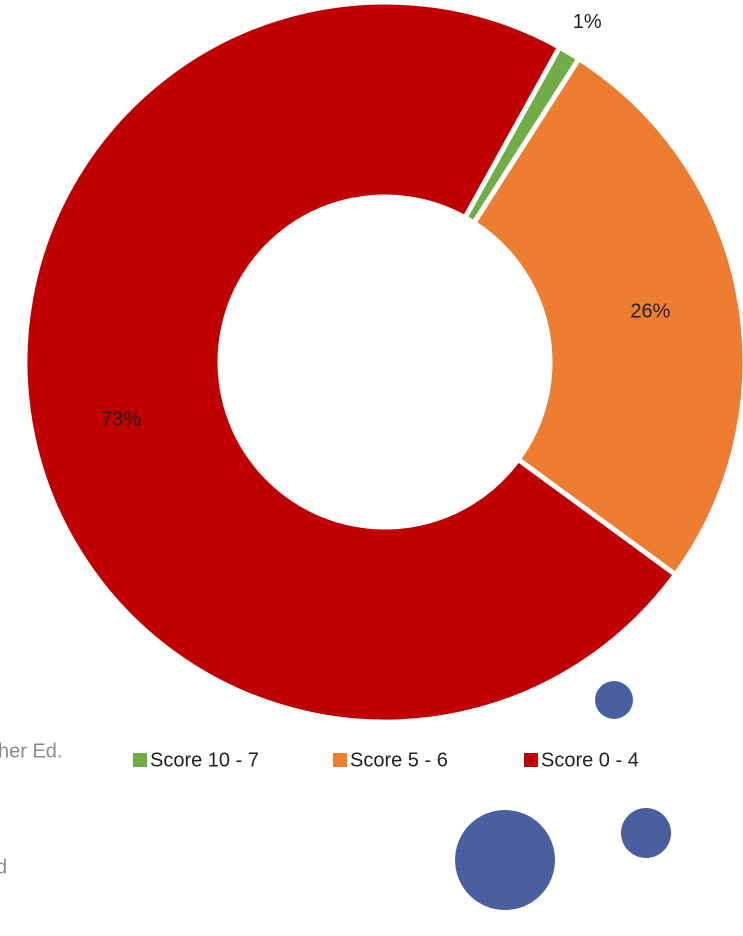 The height and width of the screenshot is (936, 743). What do you see at coordinates (204, 760) in the screenshot?
I see `legend-label: Score 10 - 7` at bounding box center [204, 760].